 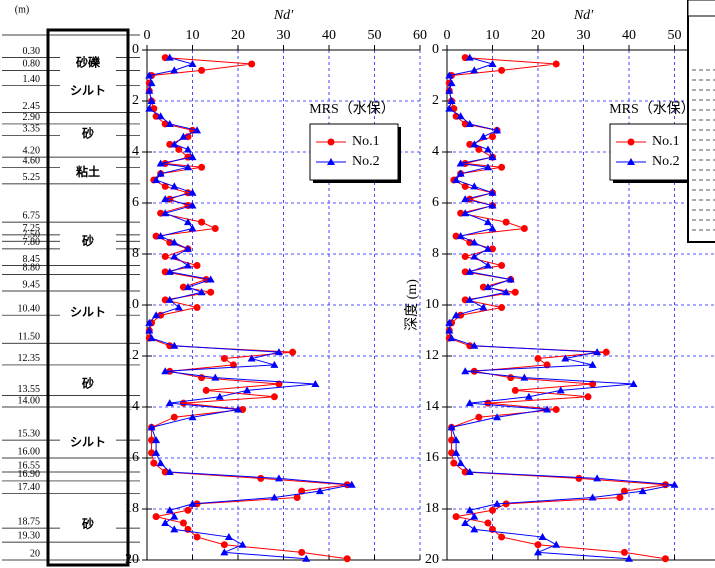 I want to click on y-tick-label: 2, so click(x=135, y=100).